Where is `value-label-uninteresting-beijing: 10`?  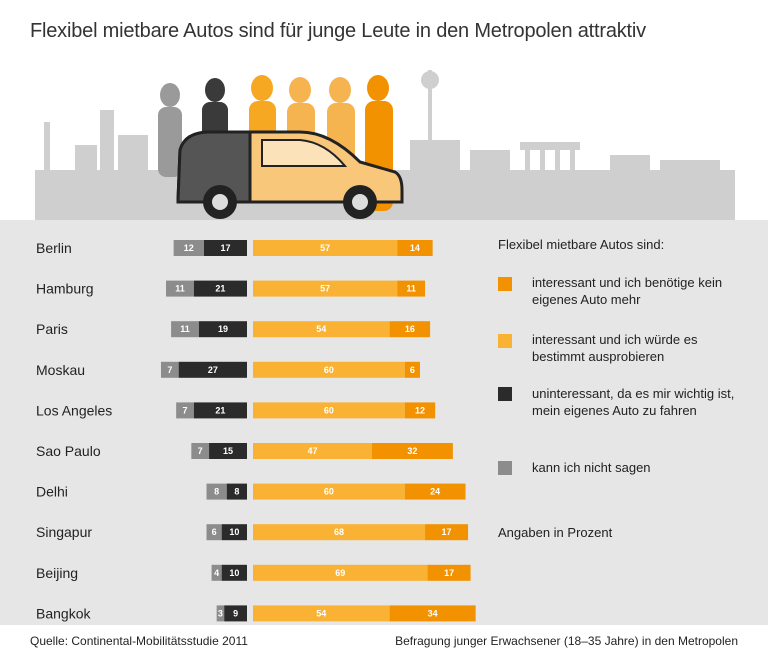
value-label-uninteresting-beijing: 10 is located at coordinates (234, 573).